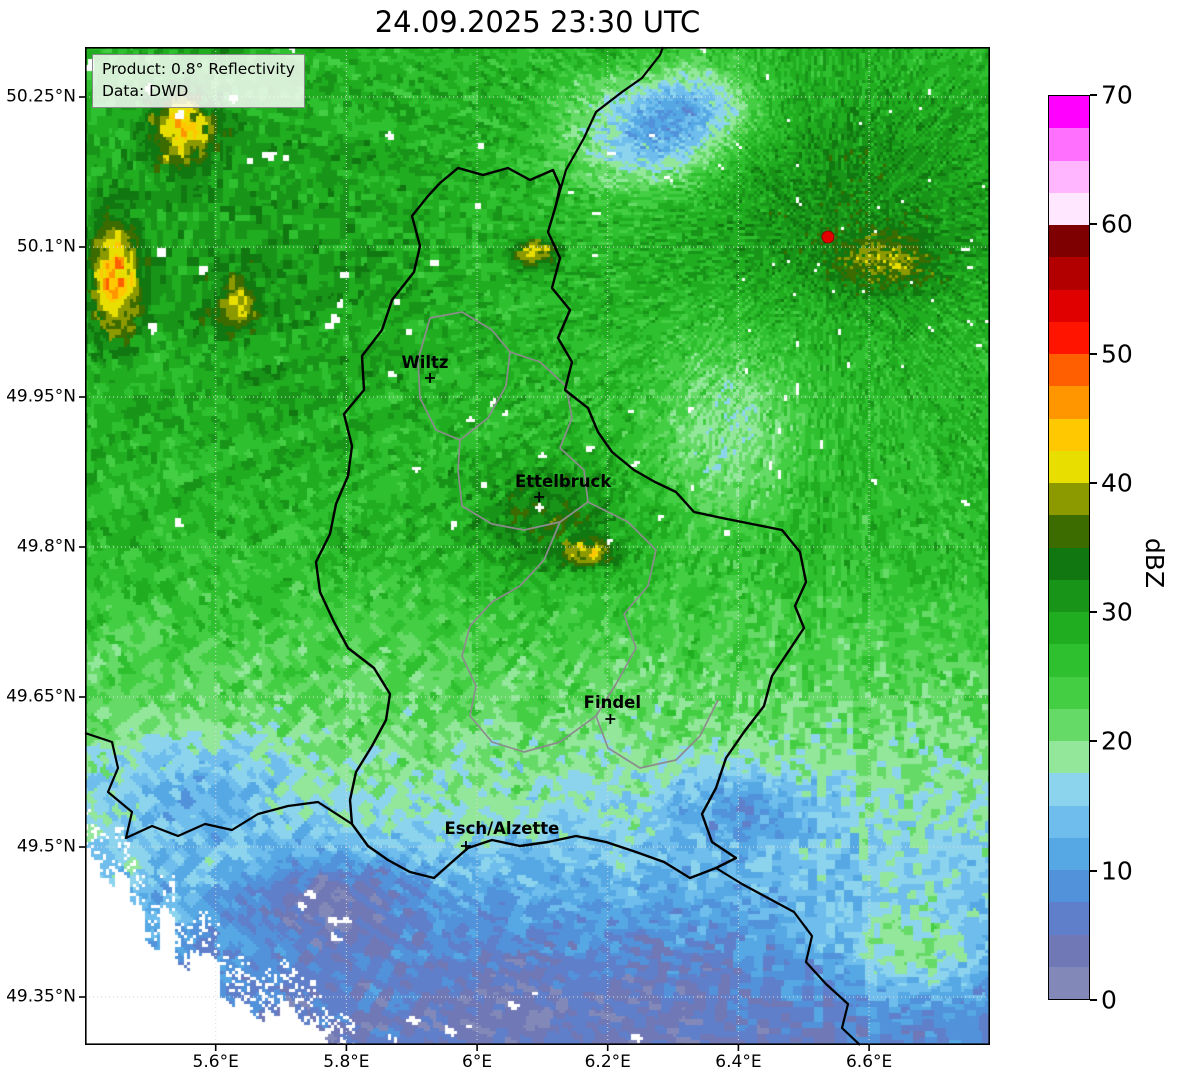 The width and height of the screenshot is (1184, 1081). Describe the element at coordinates (41, 696) in the screenshot. I see `y-tick-label: 49.65°N` at that location.